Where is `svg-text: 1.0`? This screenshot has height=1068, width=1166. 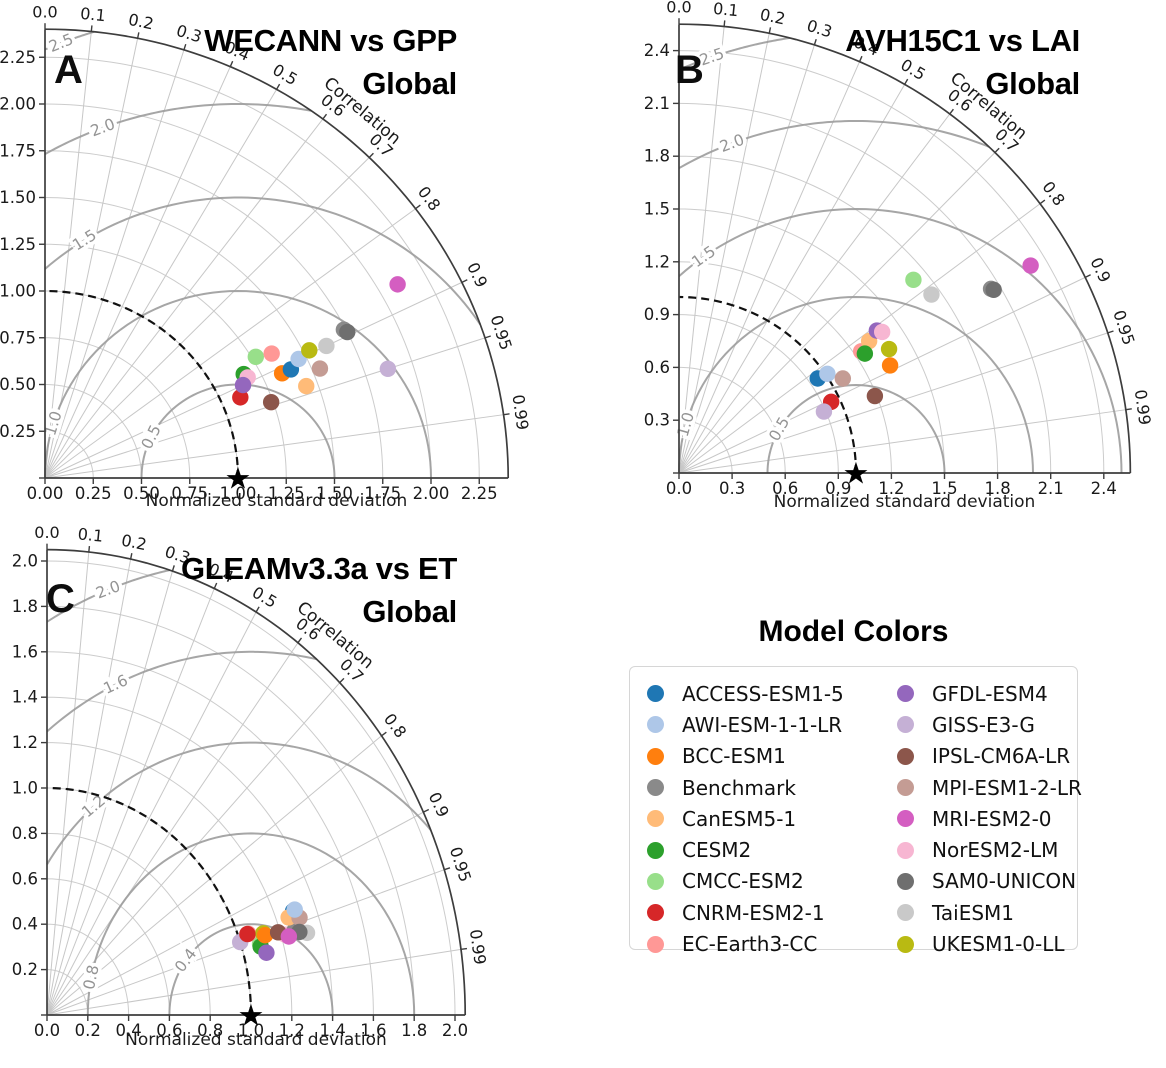 svg-text: 1.0 is located at coordinates (251, 1030).